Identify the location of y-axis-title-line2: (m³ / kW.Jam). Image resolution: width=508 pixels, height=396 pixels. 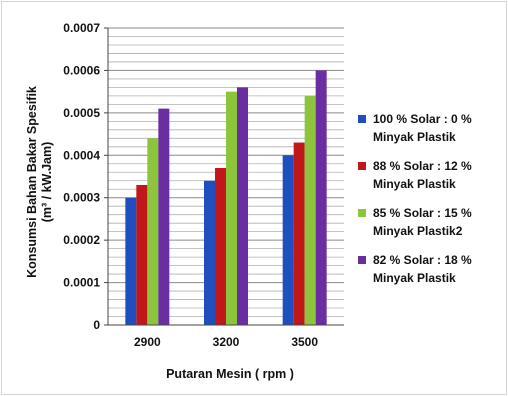
(47, 182).